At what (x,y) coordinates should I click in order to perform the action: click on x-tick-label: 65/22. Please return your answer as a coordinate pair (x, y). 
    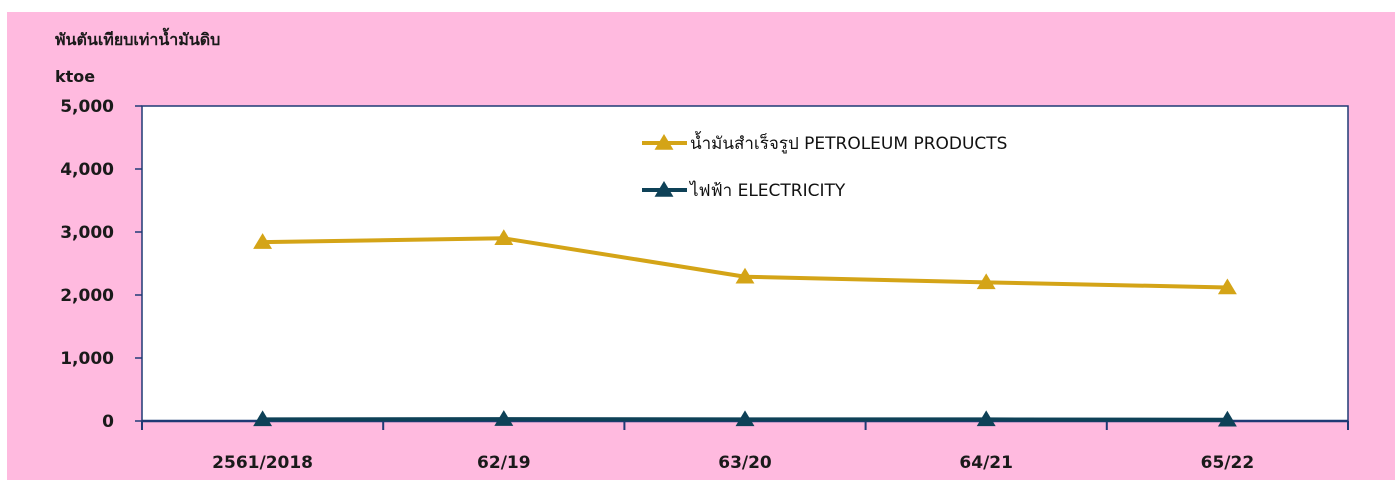
    Looking at the image, I should click on (1228, 463).